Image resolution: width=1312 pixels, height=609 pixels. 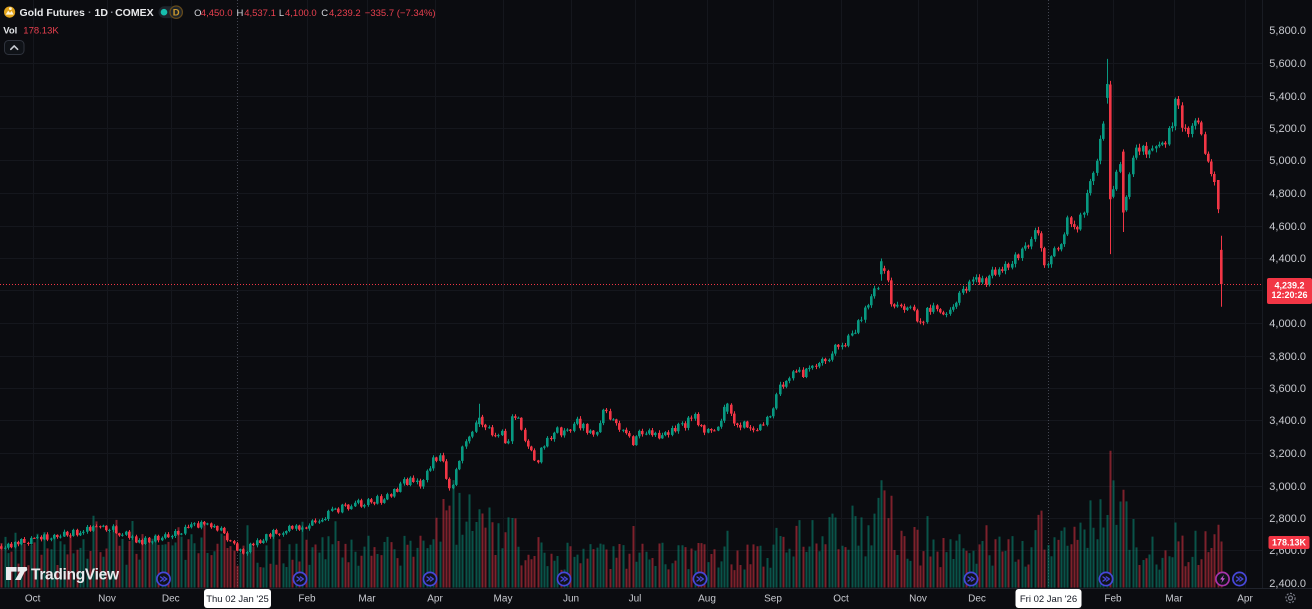 What do you see at coordinates (134, 13) in the screenshot?
I see `svg-text: COMEX` at bounding box center [134, 13].